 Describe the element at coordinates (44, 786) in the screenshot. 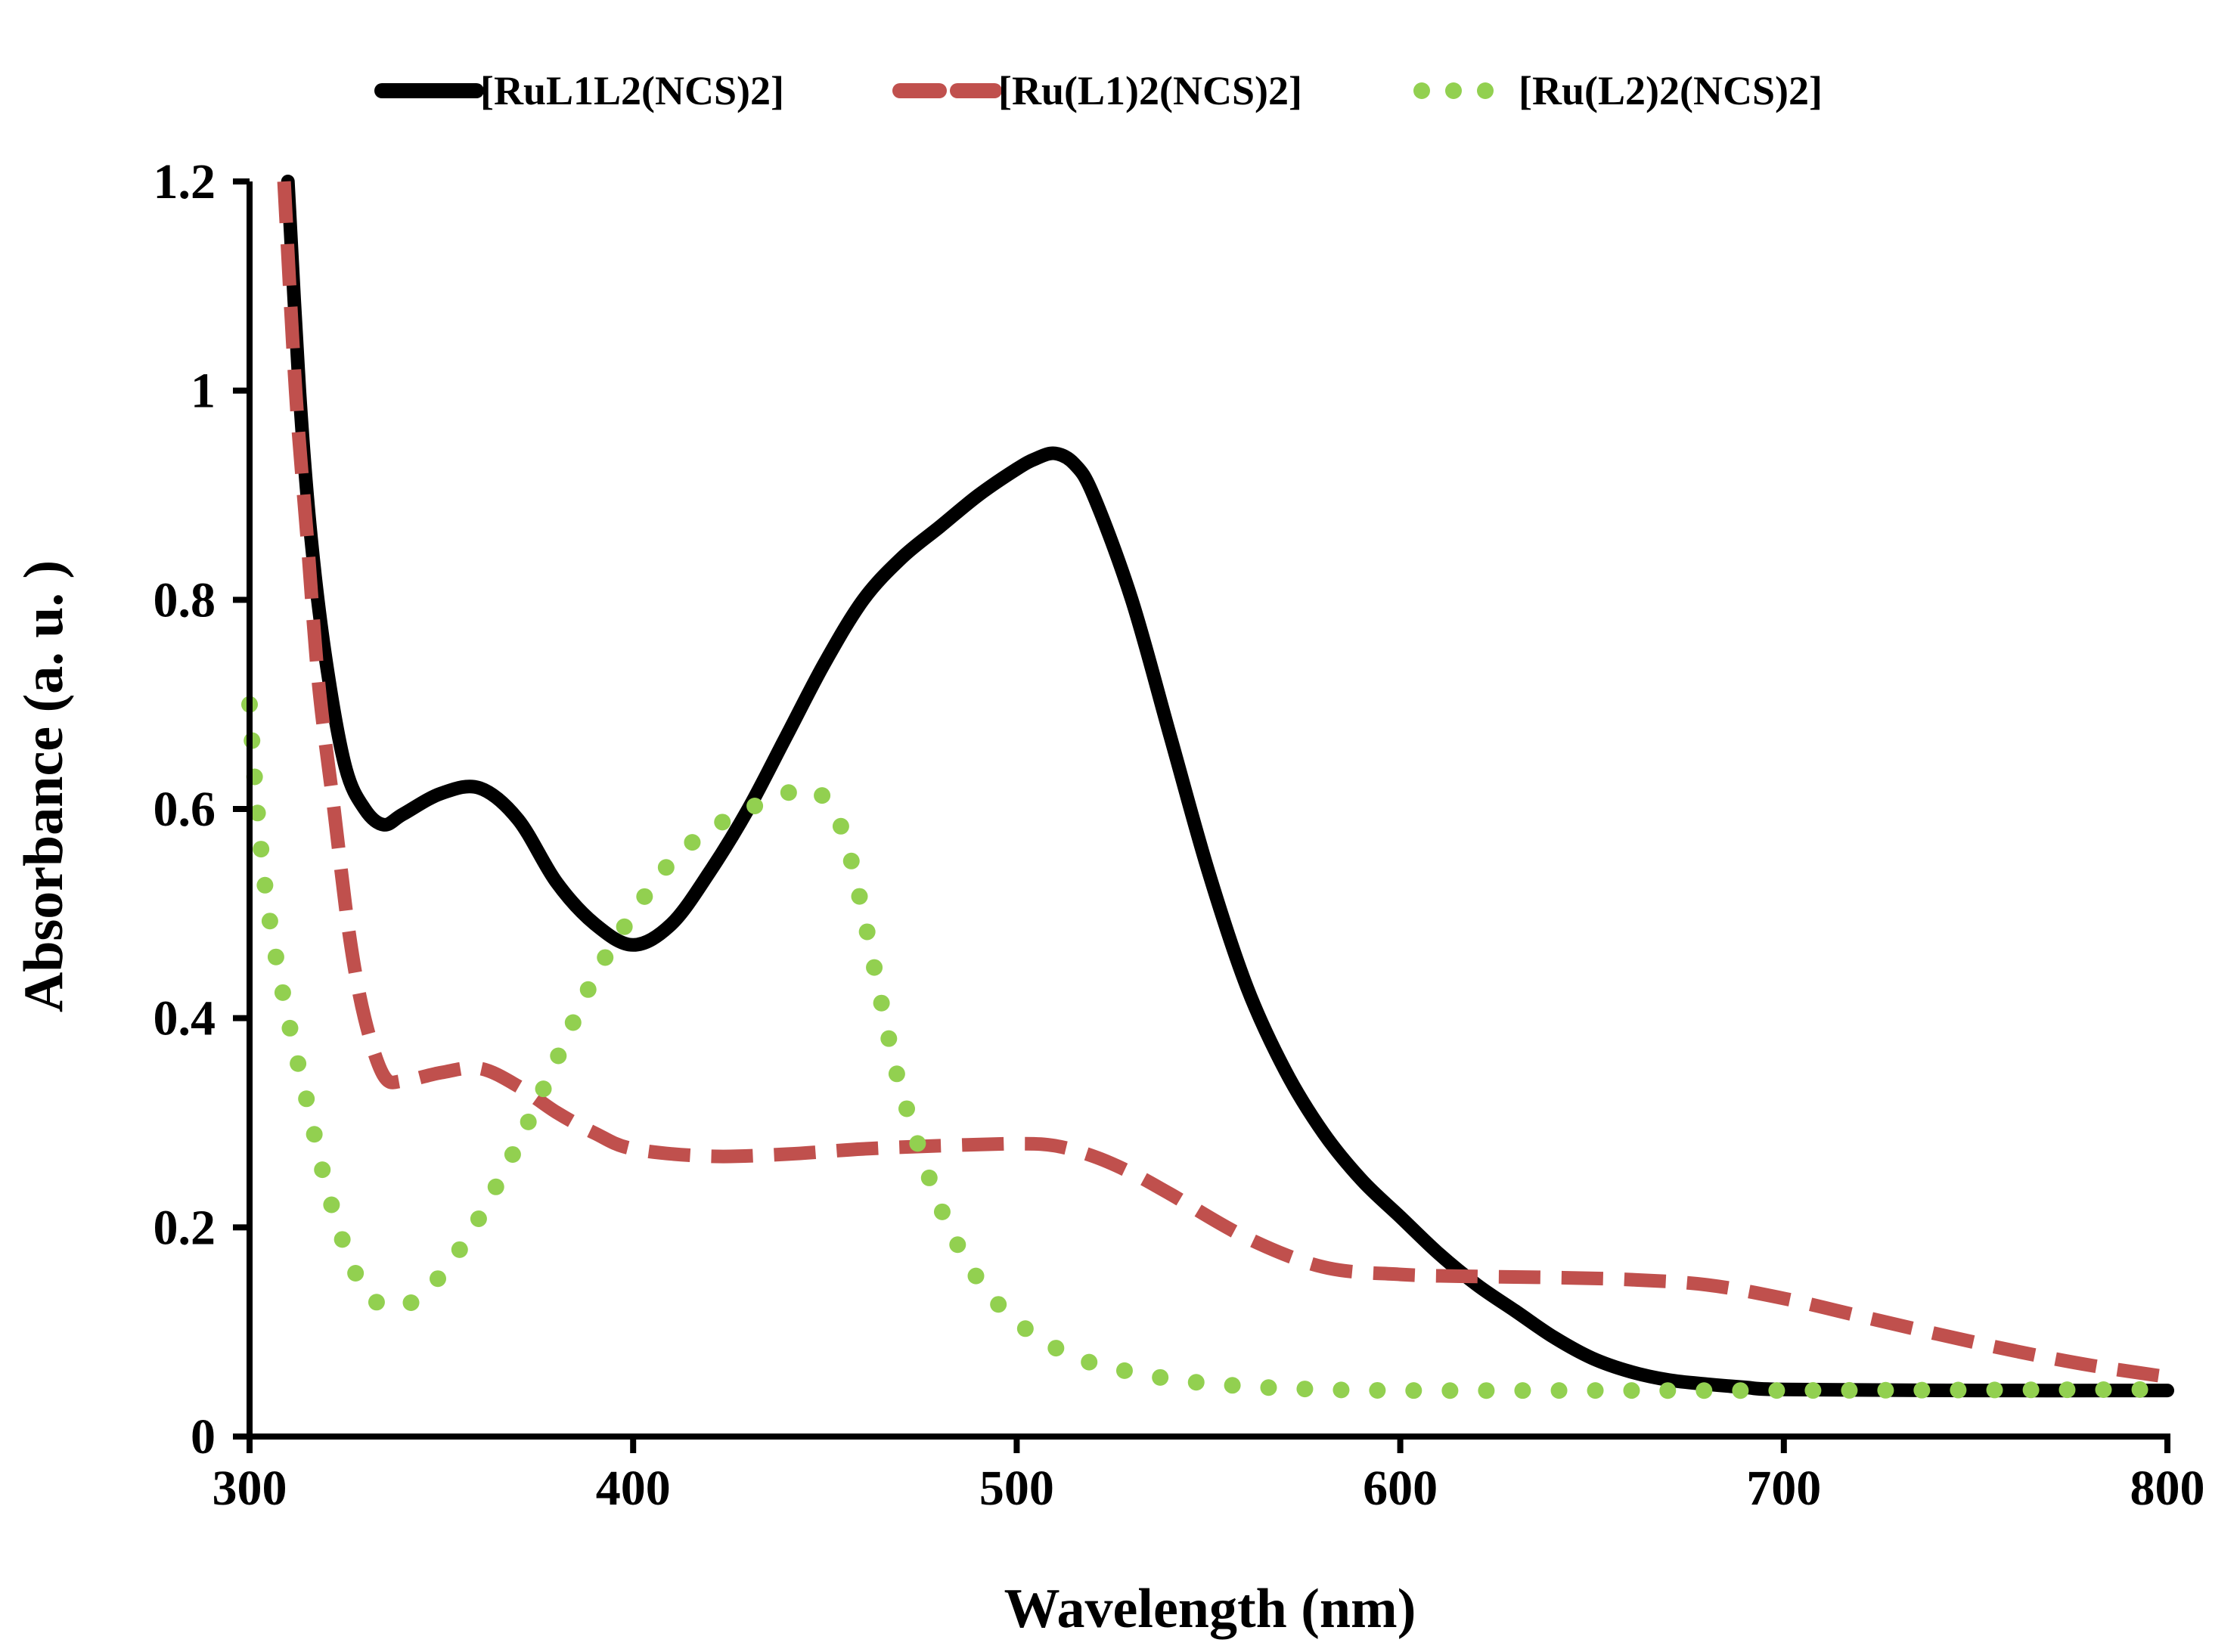

I see `y-axis-title: Absorbance (a. u. )` at that location.